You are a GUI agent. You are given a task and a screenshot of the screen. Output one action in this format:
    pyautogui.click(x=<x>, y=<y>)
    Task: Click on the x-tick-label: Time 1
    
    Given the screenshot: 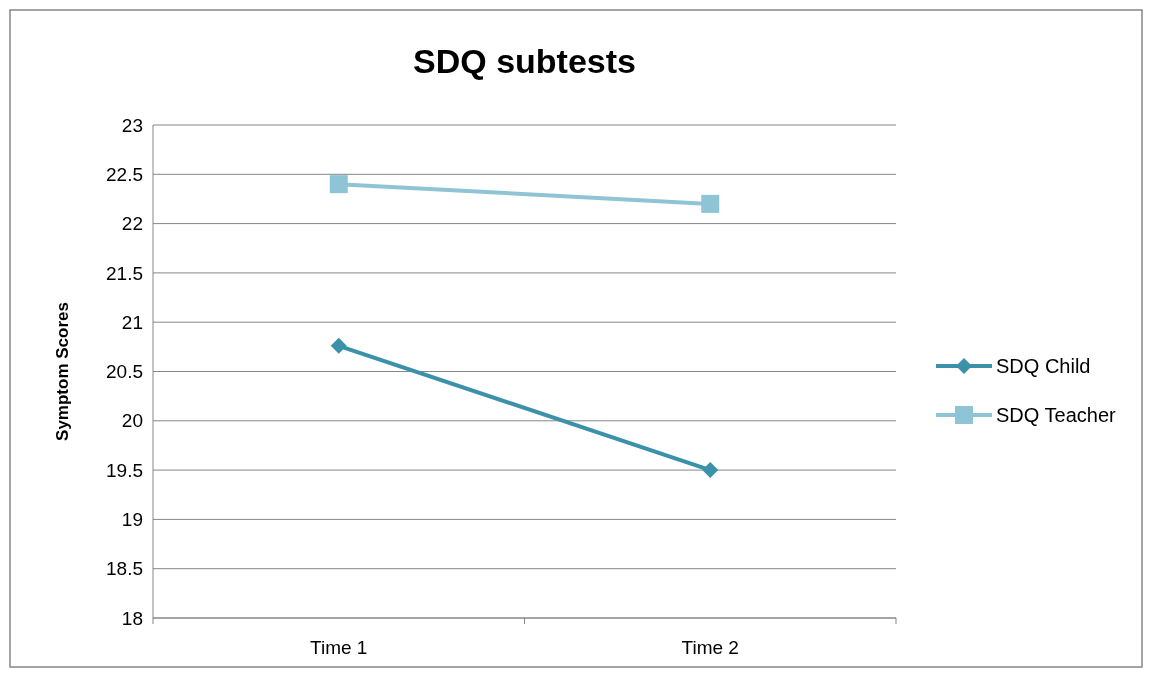 What is the action you would take?
    pyautogui.click(x=339, y=647)
    